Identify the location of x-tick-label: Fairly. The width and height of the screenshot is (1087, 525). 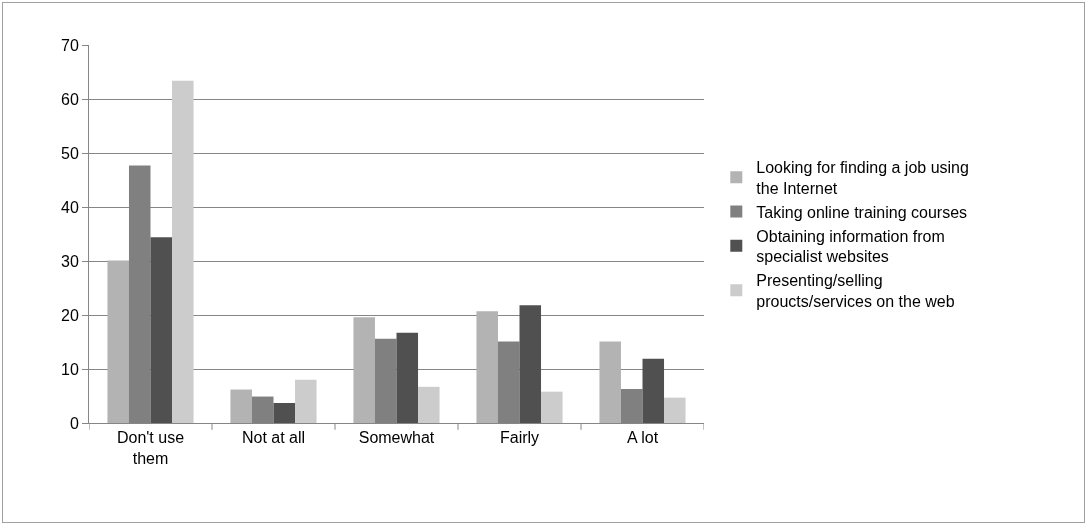
(519, 438).